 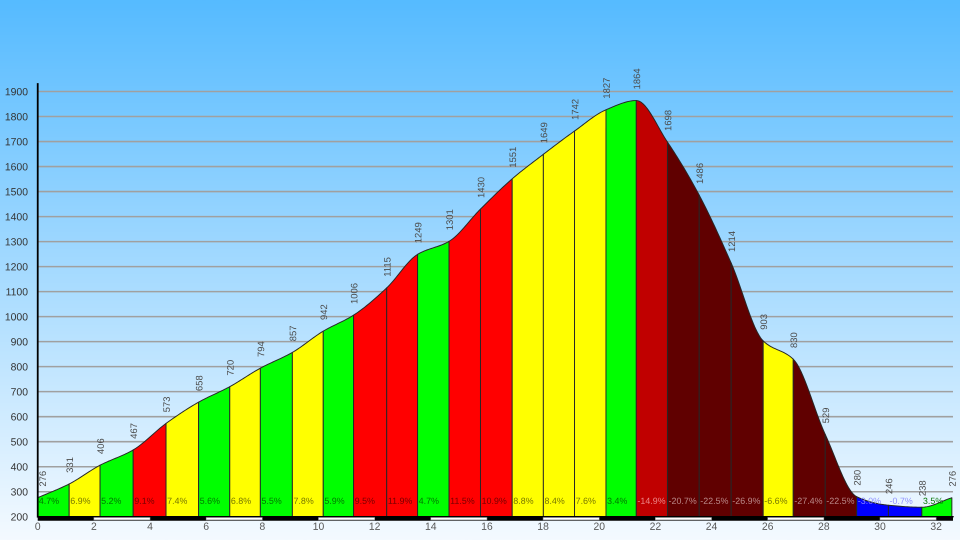 What do you see at coordinates (166, 404) in the screenshot?
I see `data-label: 573` at bounding box center [166, 404].